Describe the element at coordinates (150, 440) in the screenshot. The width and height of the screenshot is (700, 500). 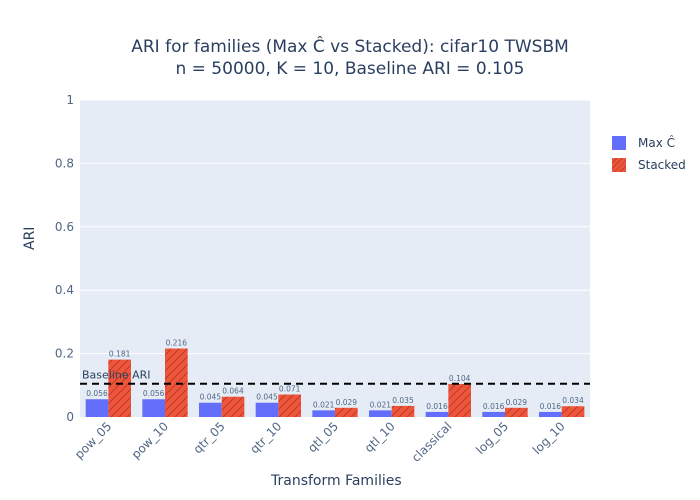
I see `x-tick-label: pow_10` at that location.